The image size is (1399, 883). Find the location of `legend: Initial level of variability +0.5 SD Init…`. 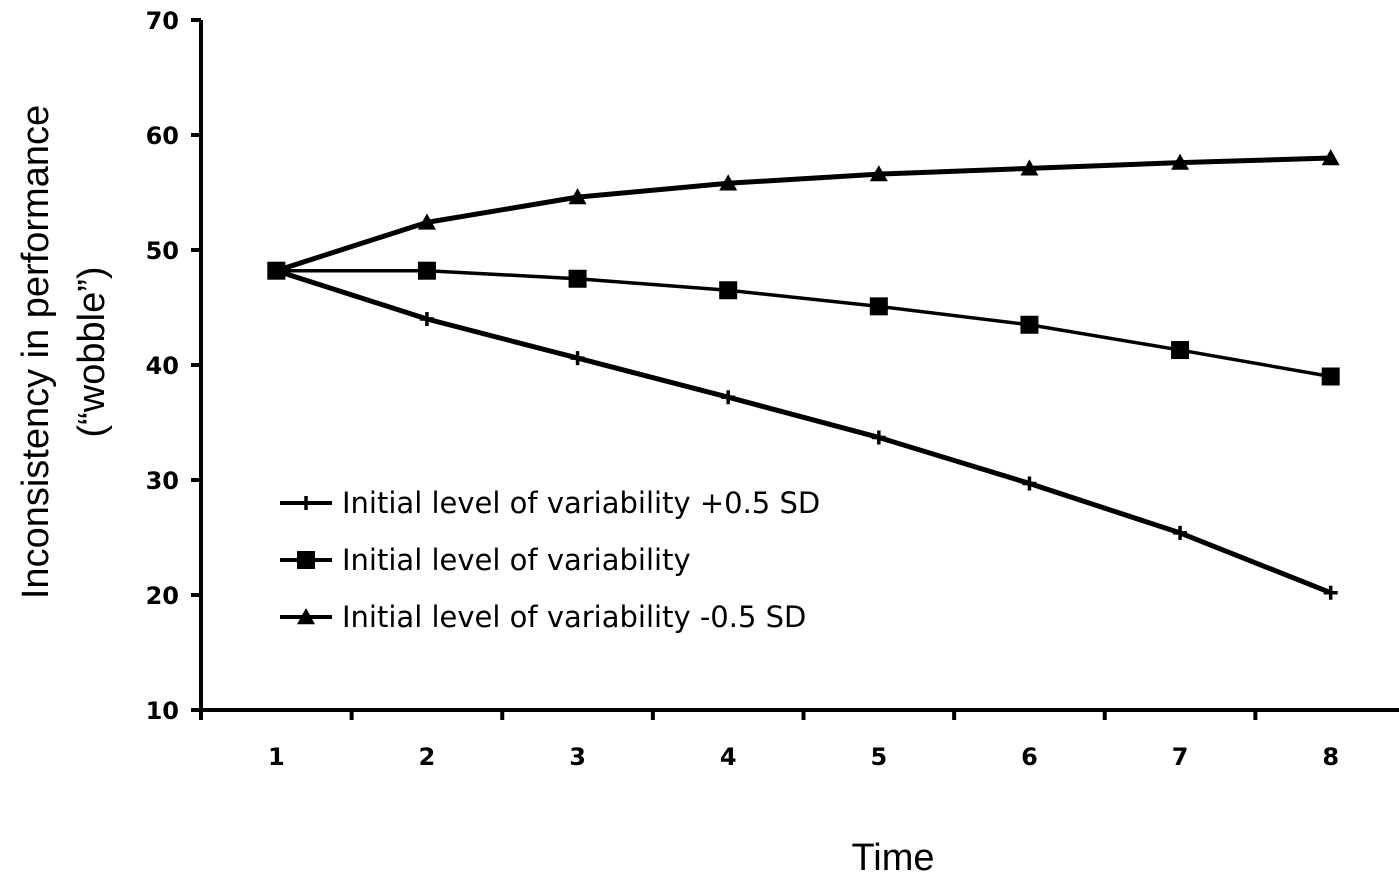

legend: Initial level of variability +0.5 SD Init… is located at coordinates (550, 560).